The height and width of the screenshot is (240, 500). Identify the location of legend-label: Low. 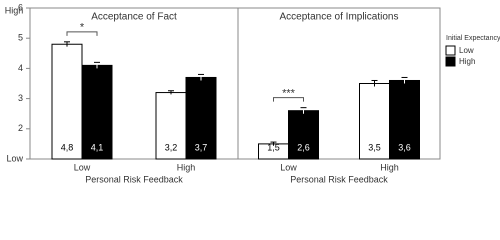
(466, 50).